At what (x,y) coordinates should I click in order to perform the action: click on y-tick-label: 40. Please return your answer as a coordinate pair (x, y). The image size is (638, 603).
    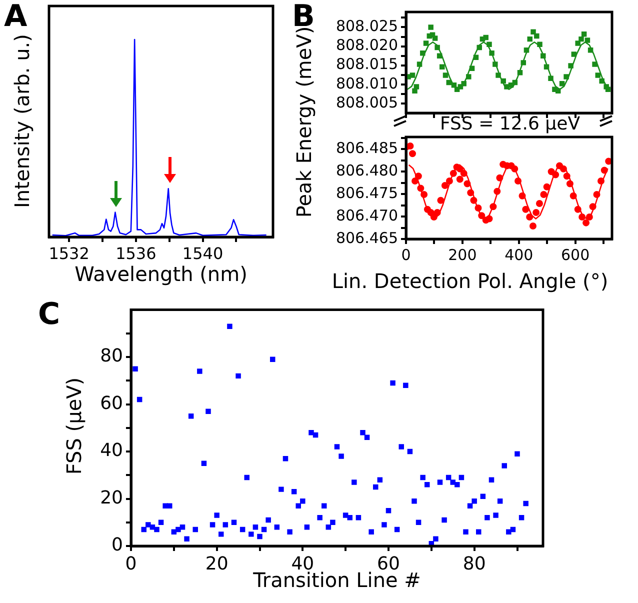
    Looking at the image, I should click on (111, 451).